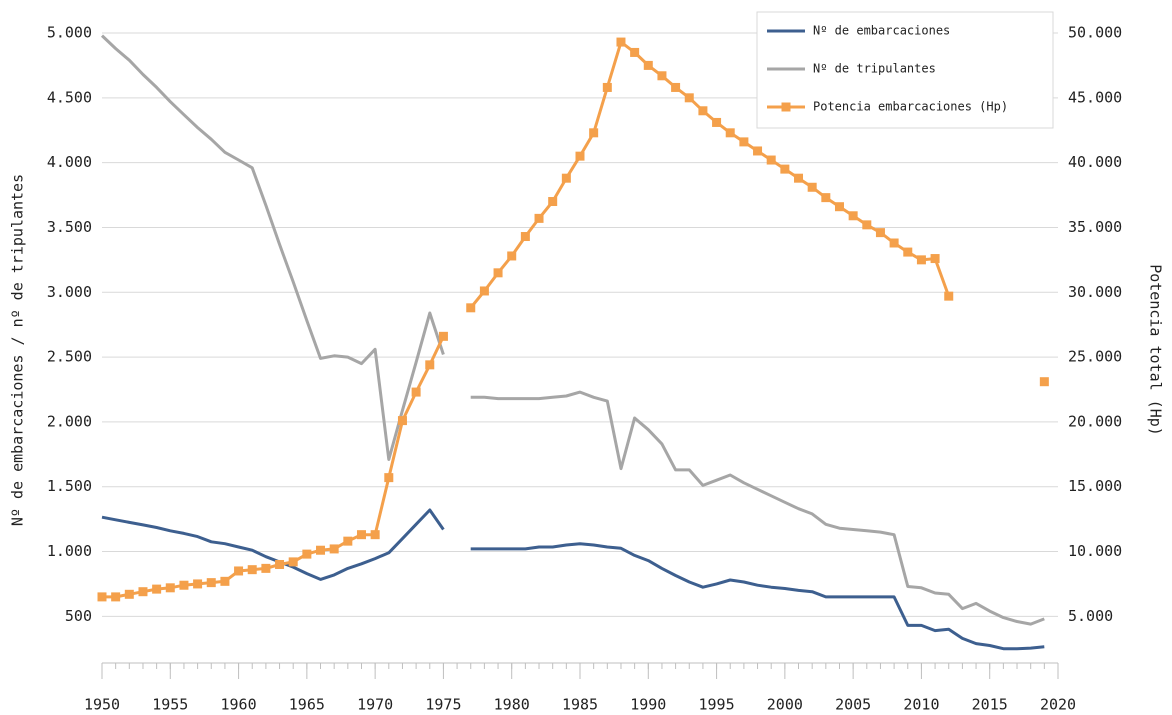  I want to click on y2-axis-title: Potencia total (Hp), so click(1156, 350).